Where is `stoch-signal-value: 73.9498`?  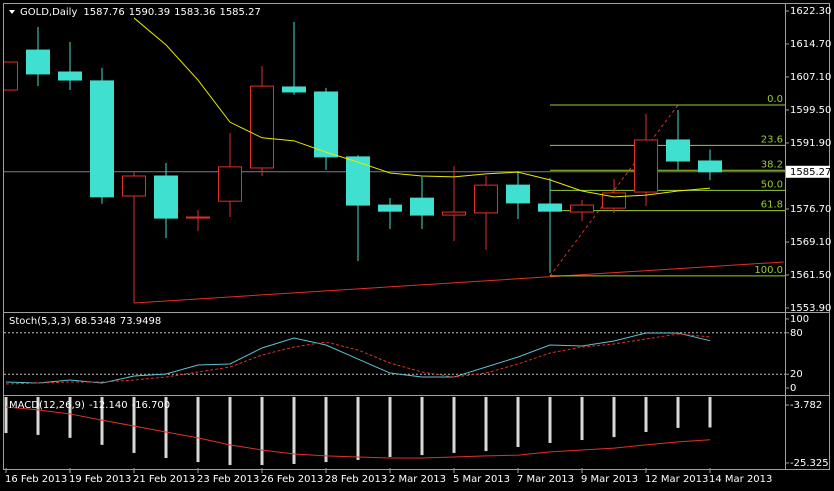 stoch-signal-value: 73.9498 is located at coordinates (140, 321).